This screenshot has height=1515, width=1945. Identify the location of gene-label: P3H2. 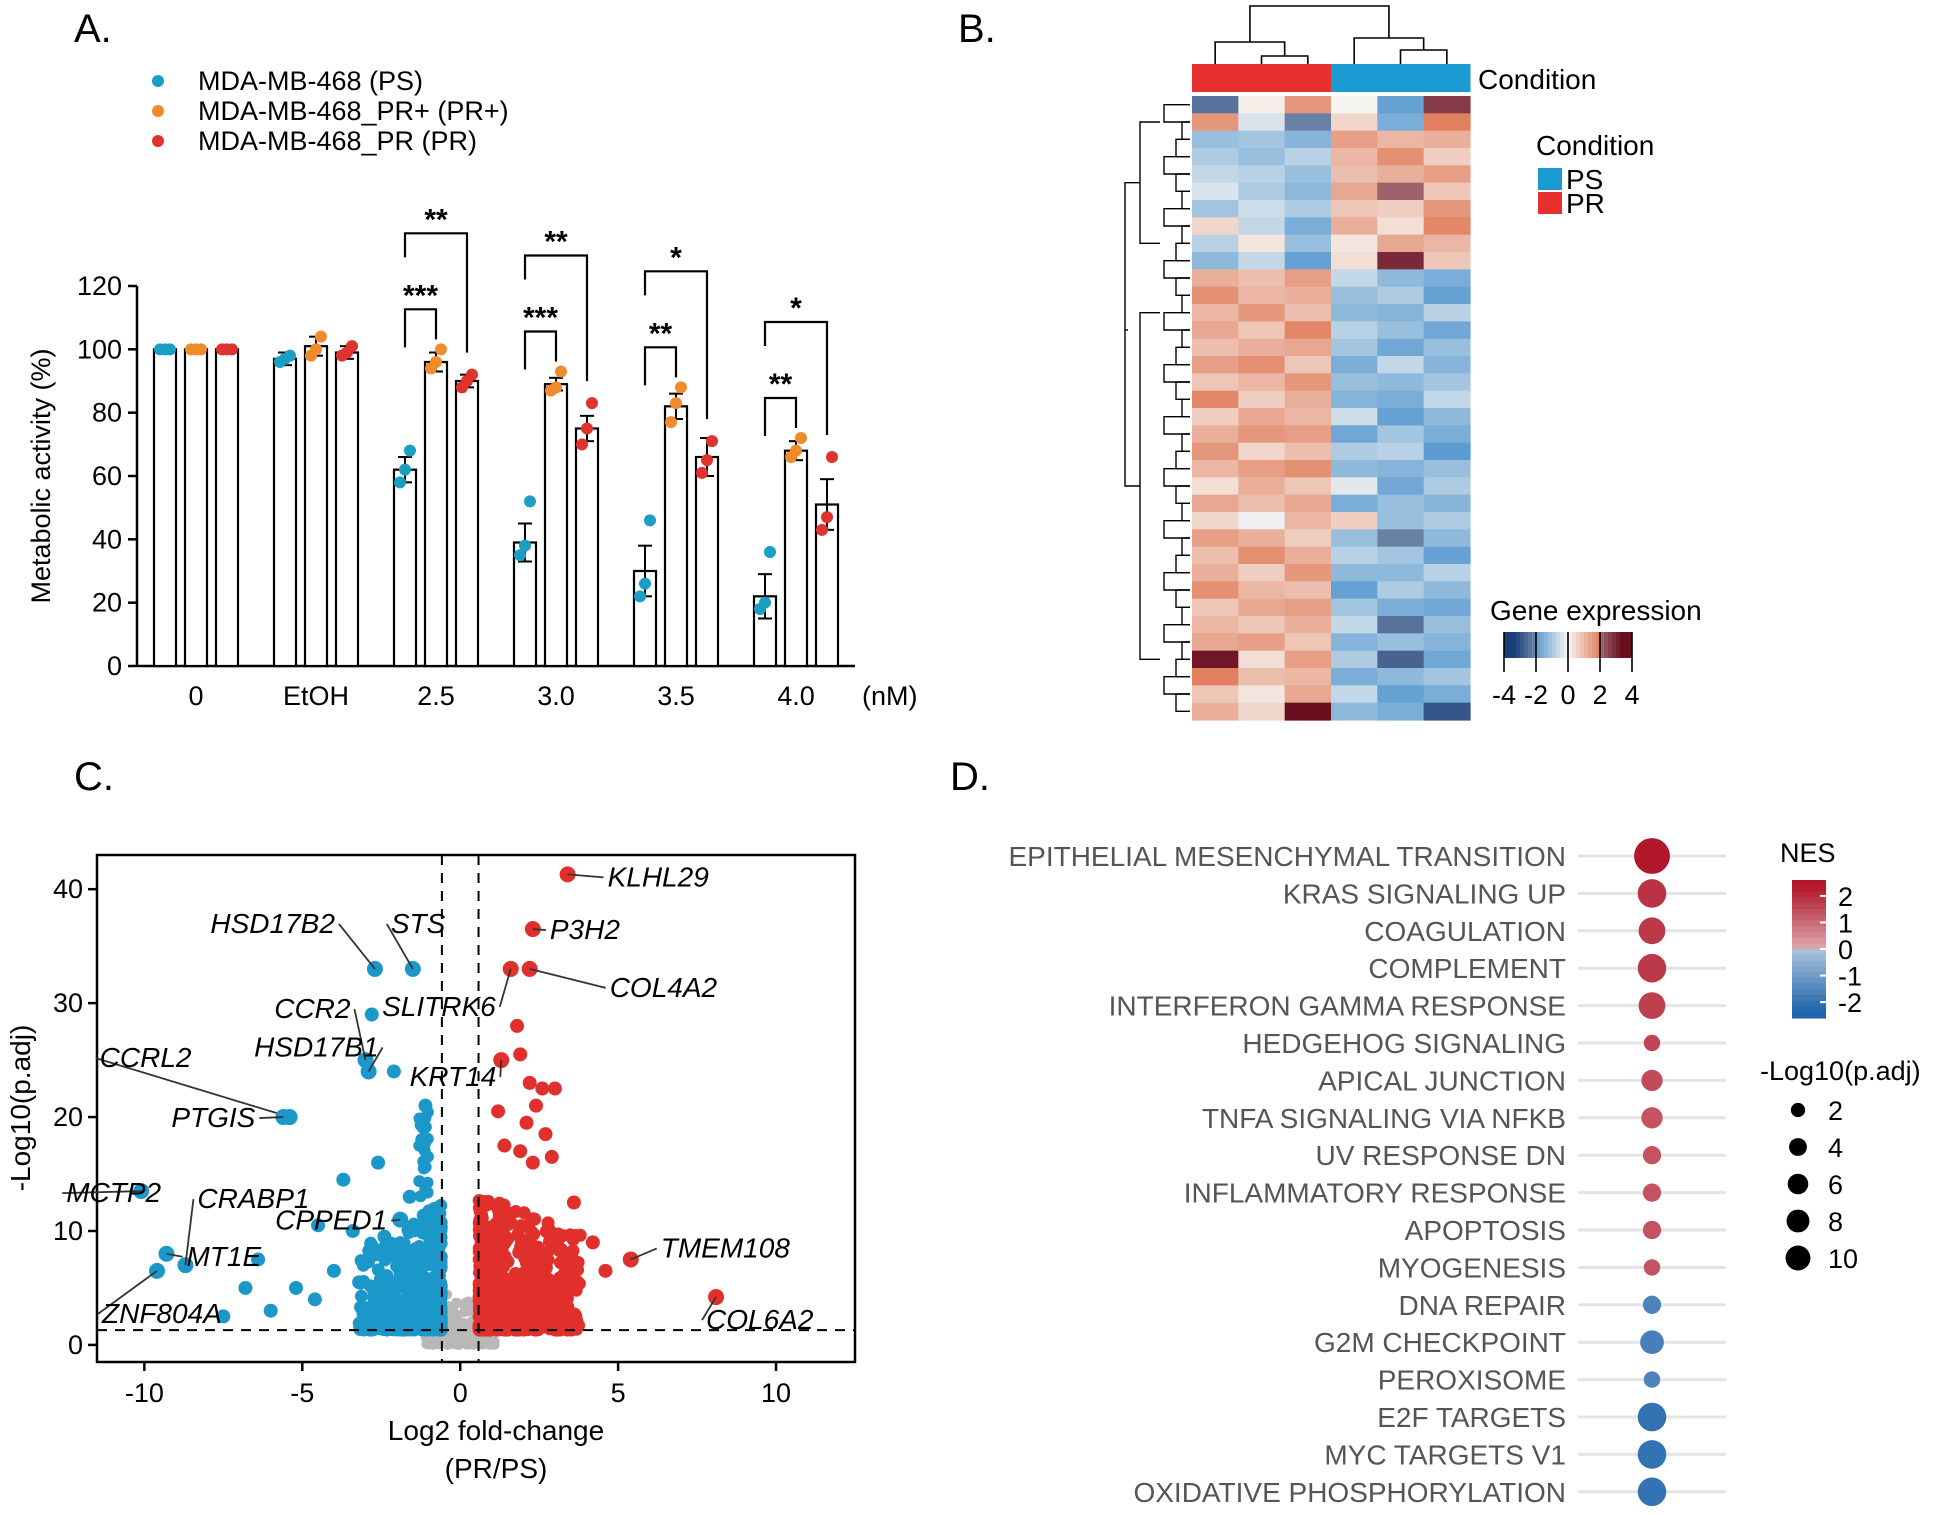
(585, 929).